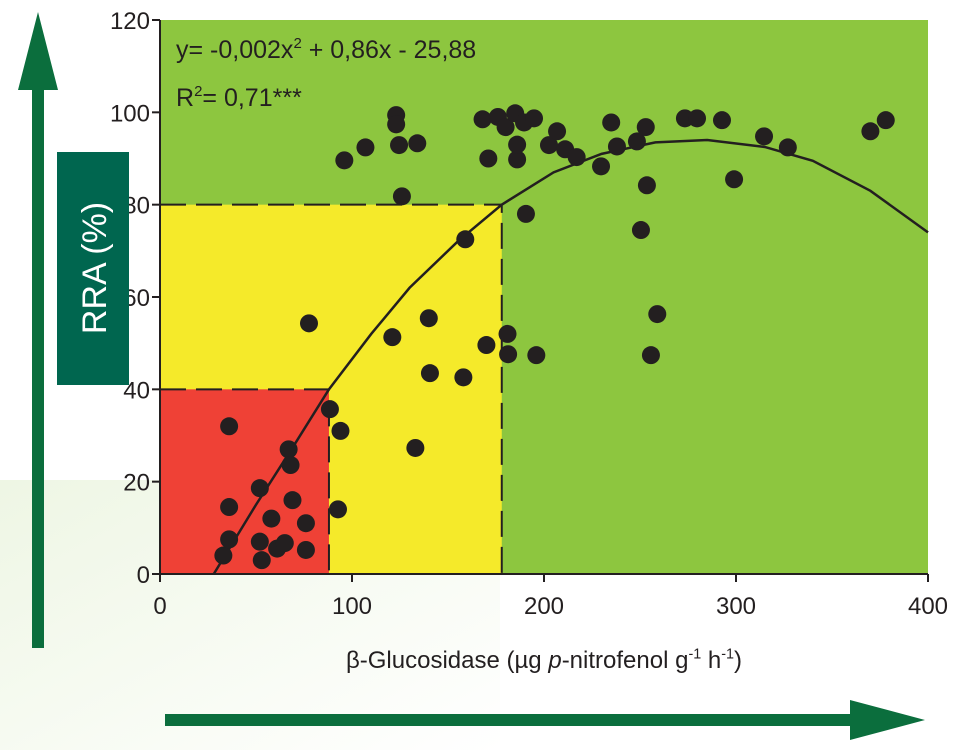  Describe the element at coordinates (136, 483) in the screenshot. I see `y-tick-label: 20` at that location.